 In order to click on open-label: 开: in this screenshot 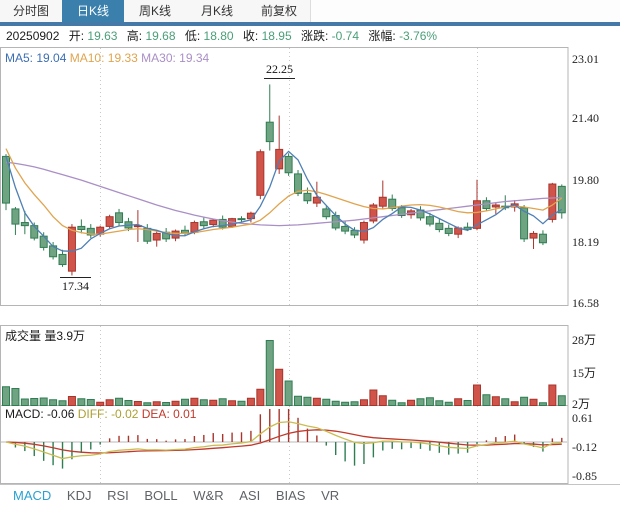, I will do `click(76, 36)`.